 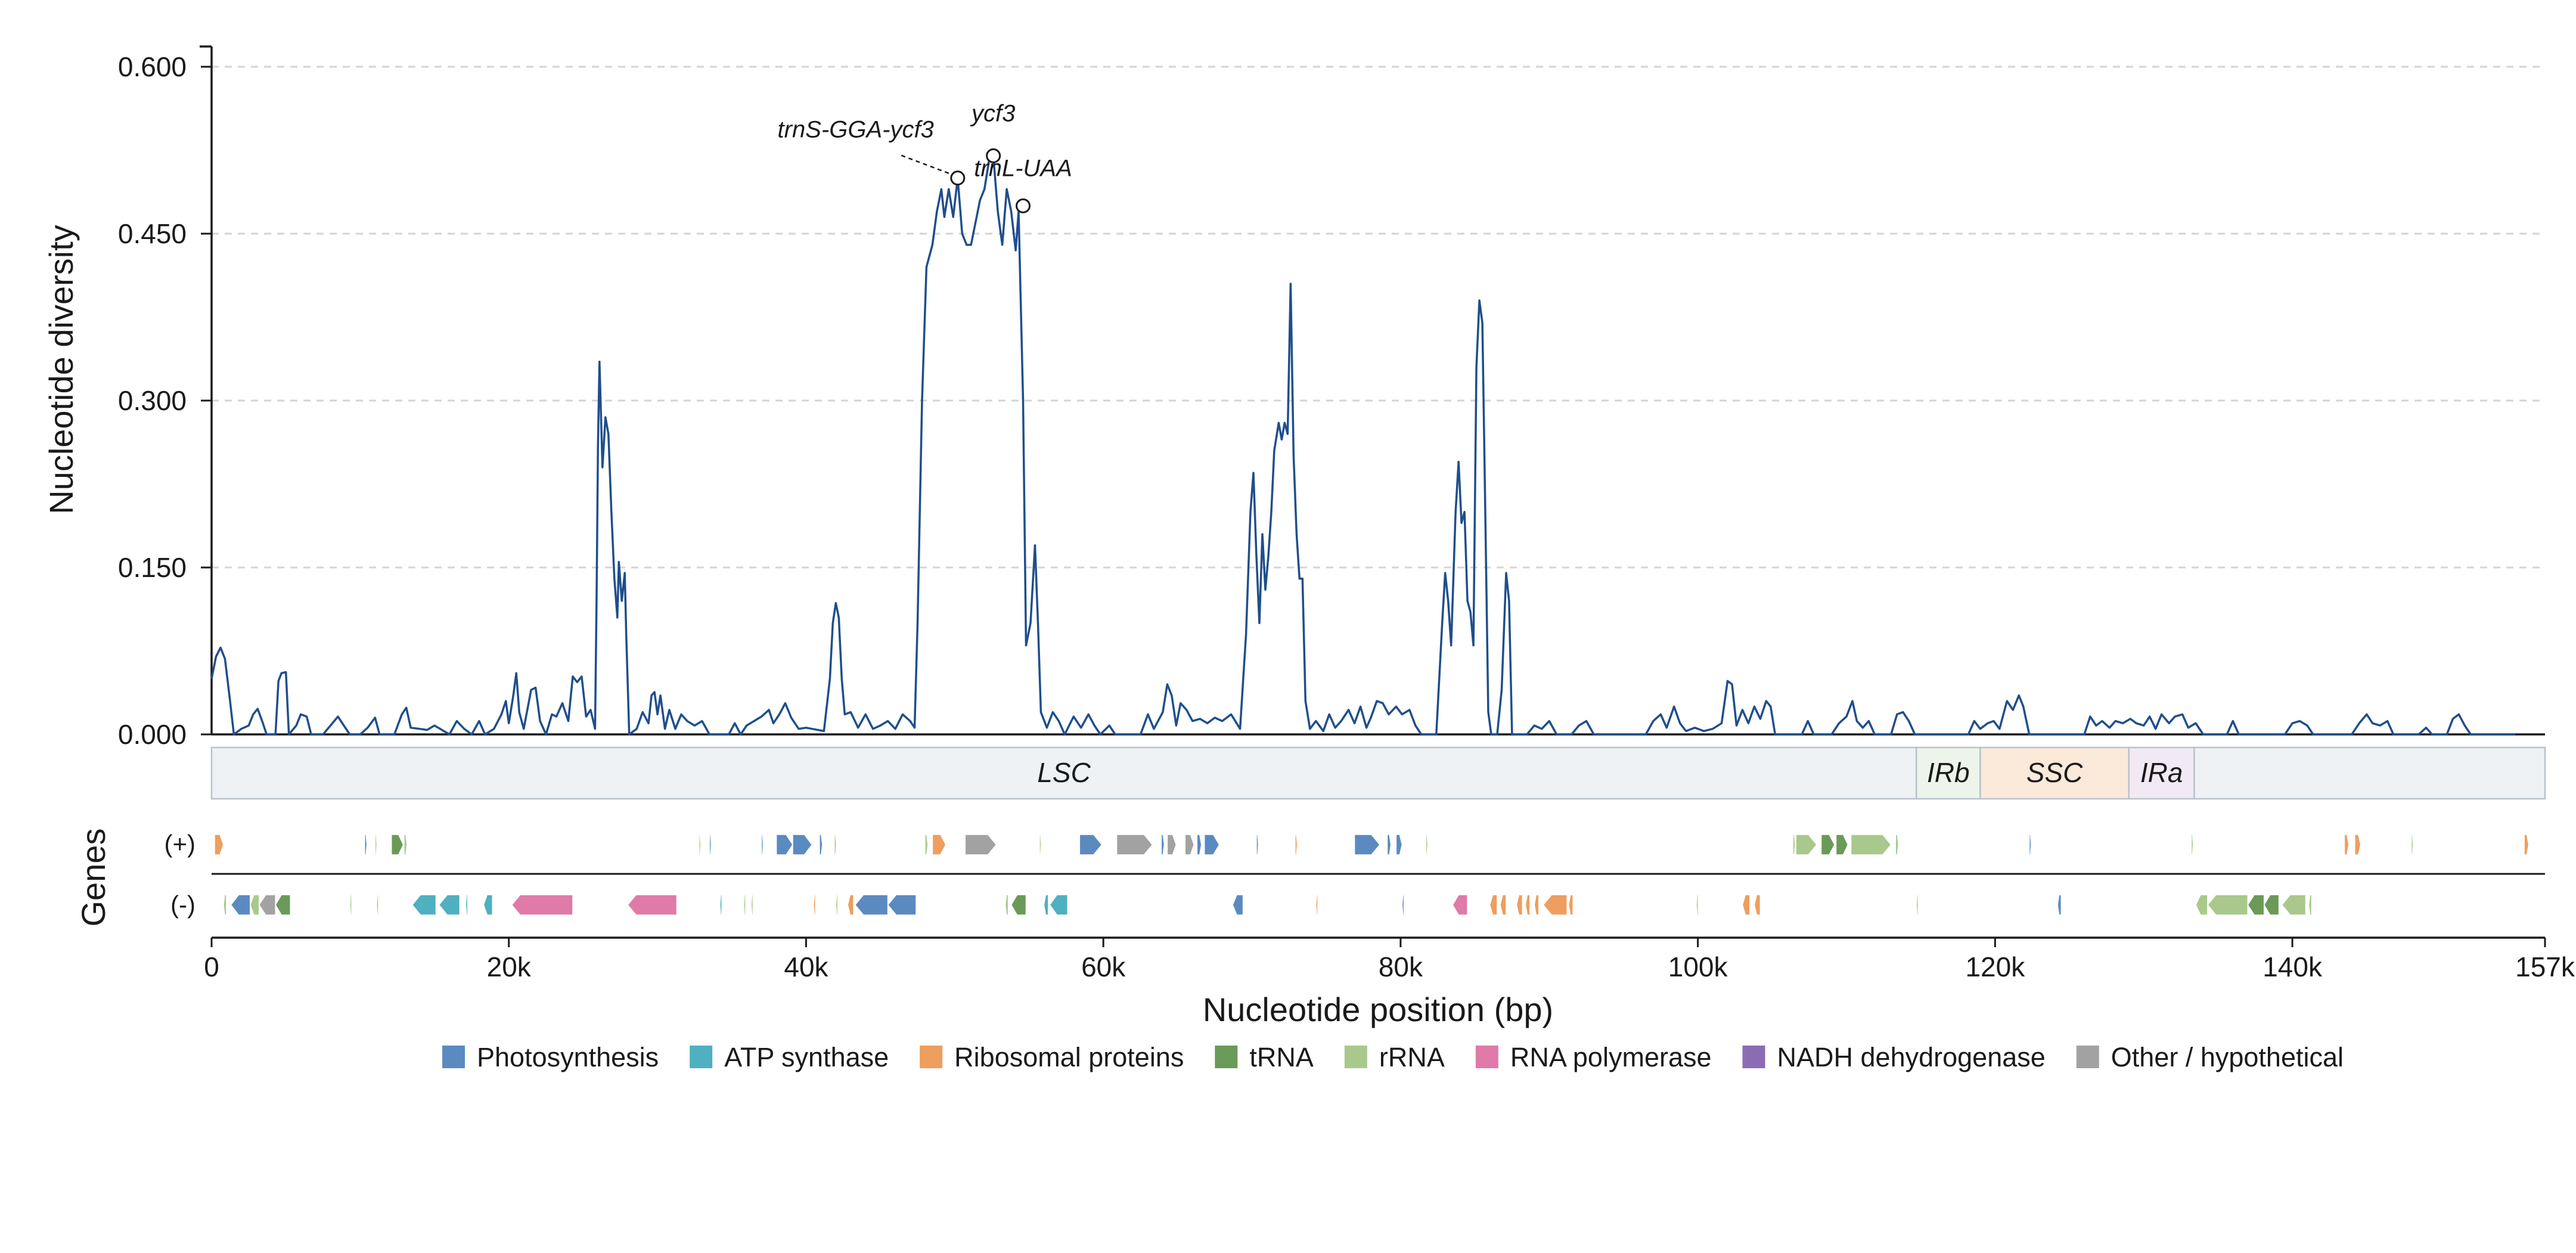 What do you see at coordinates (93, 878) in the screenshot?
I see `genes-track-title: Genes` at bounding box center [93, 878].